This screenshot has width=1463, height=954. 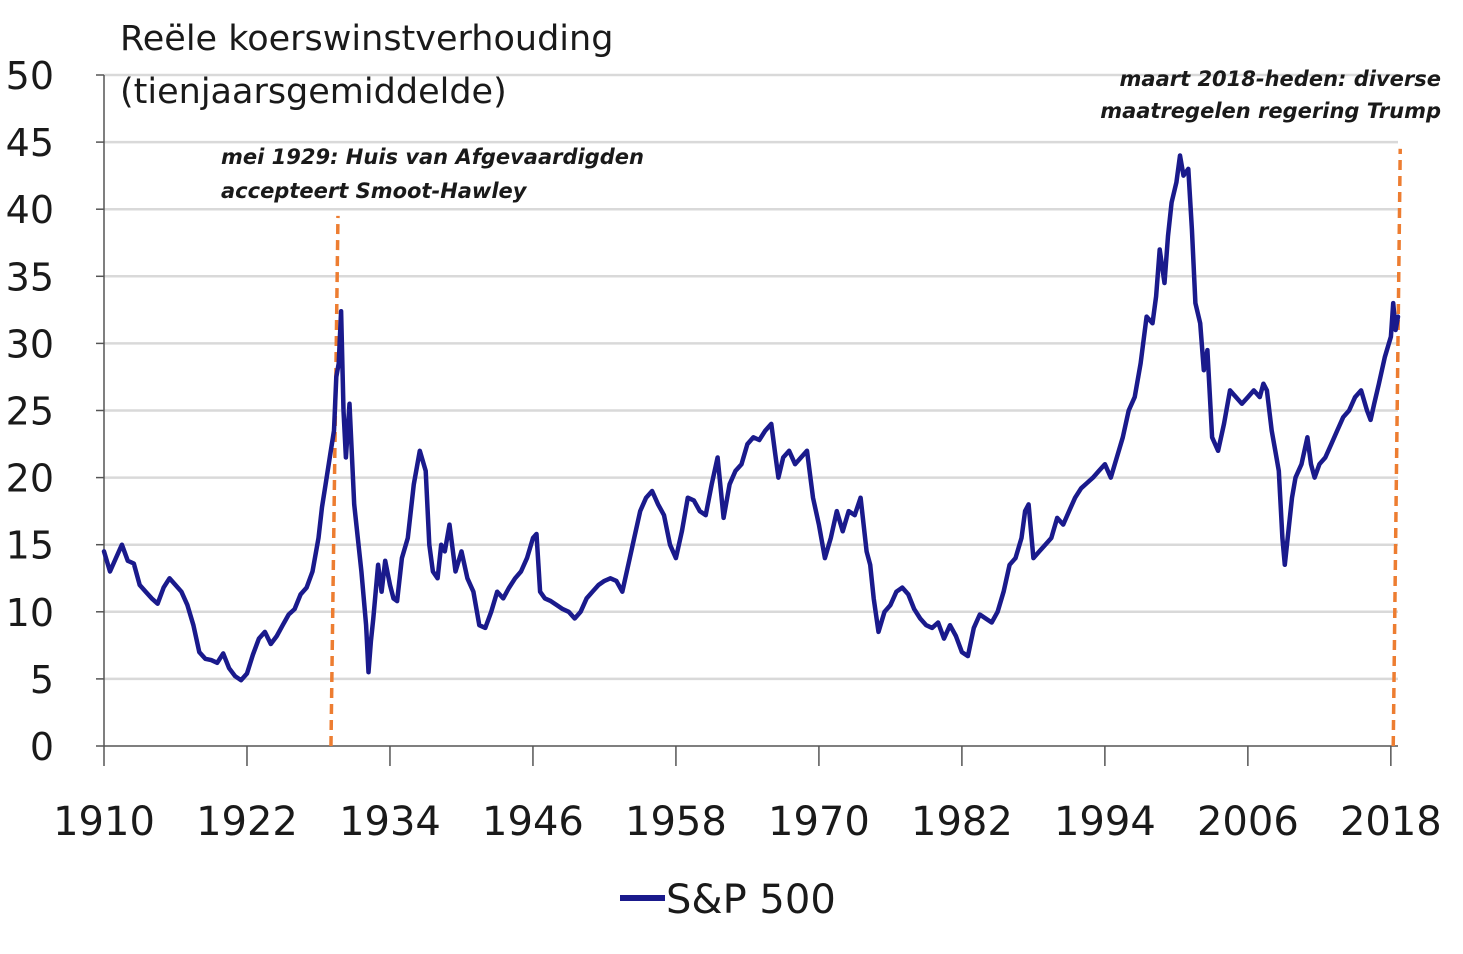 What do you see at coordinates (30, 613) in the screenshot?
I see `y-tick-label: 10` at bounding box center [30, 613].